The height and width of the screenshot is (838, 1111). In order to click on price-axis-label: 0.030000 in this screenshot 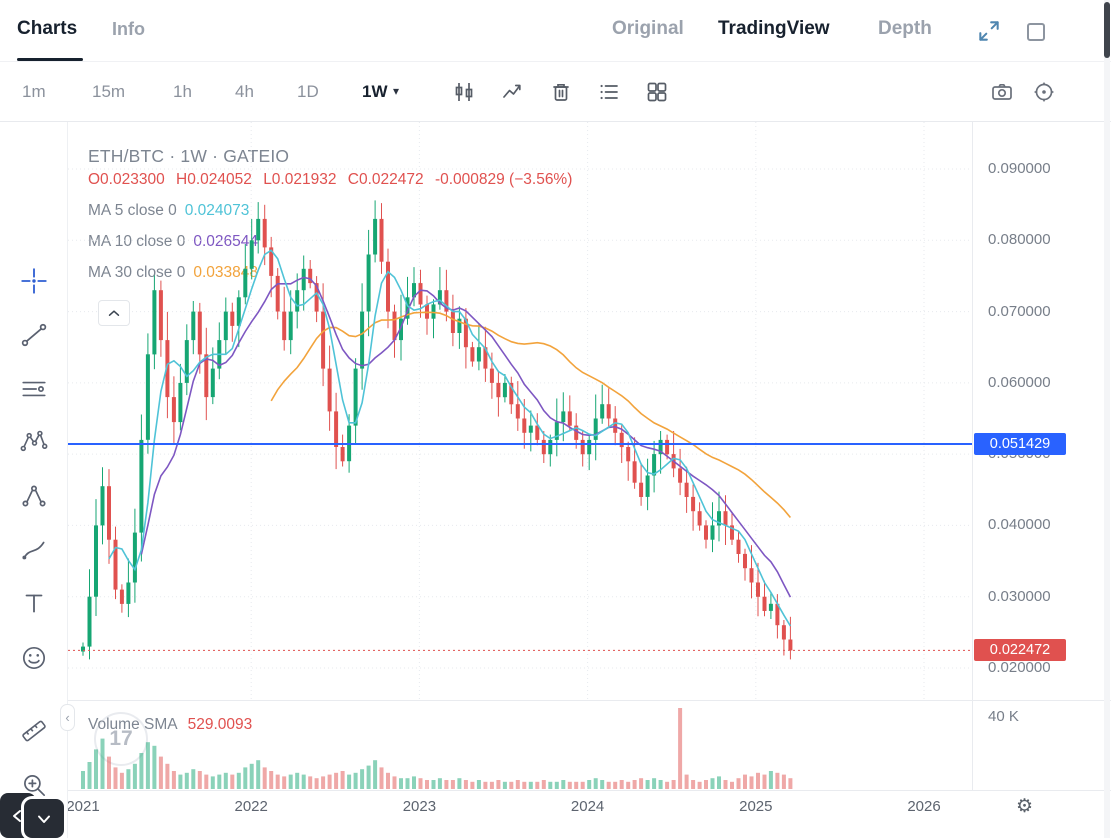, I will do `click(1019, 596)`.